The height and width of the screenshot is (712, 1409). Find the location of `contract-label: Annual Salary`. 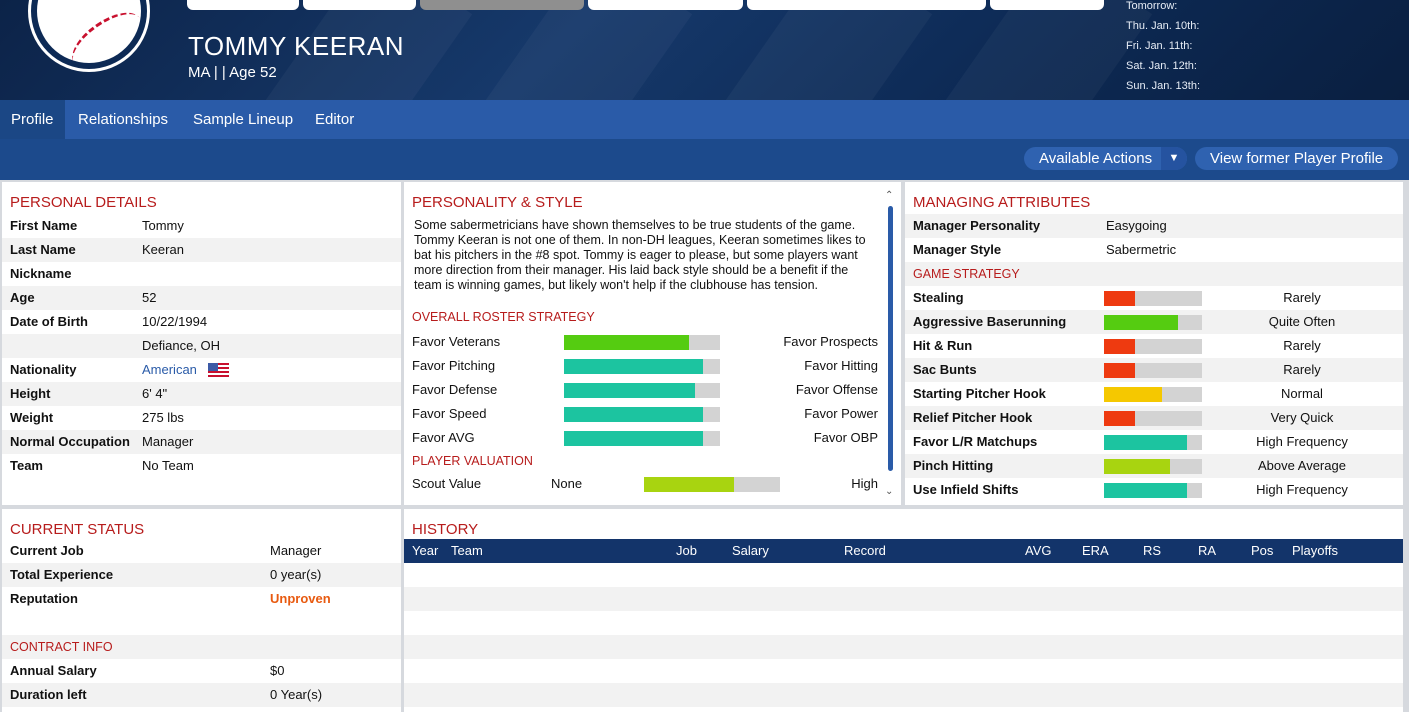

contract-label: Annual Salary is located at coordinates (53, 670).